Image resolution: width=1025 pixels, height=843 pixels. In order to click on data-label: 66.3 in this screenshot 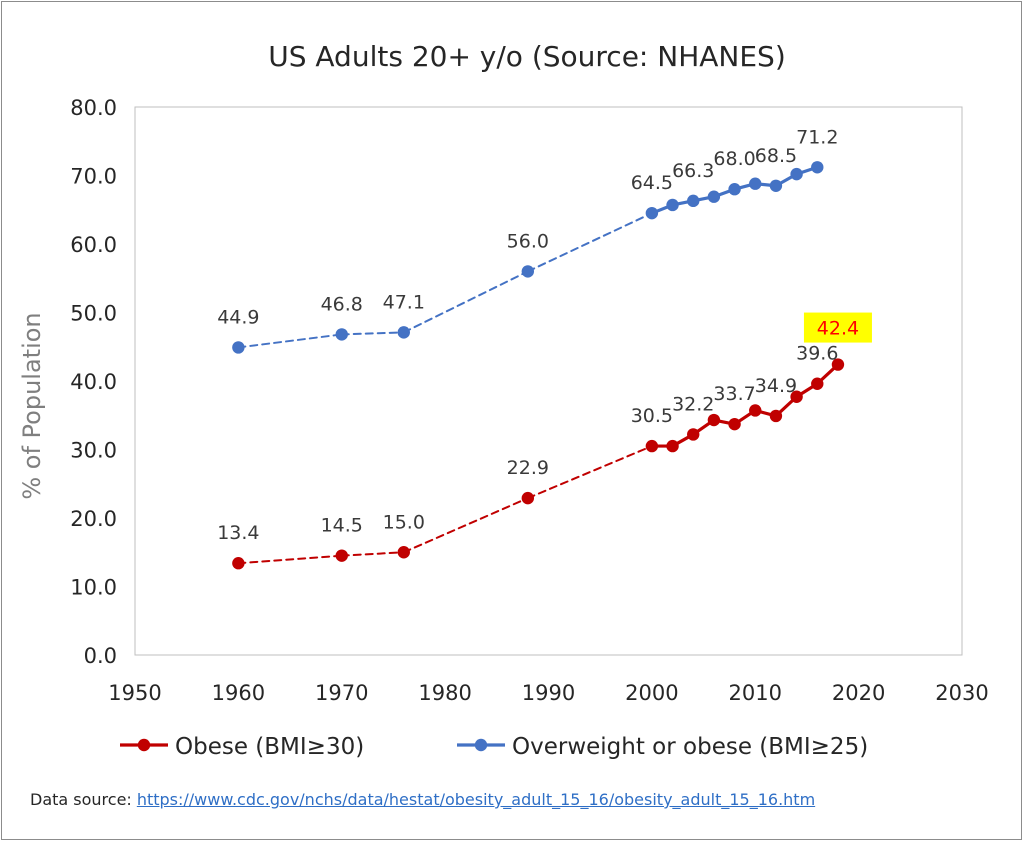, I will do `click(693, 171)`.